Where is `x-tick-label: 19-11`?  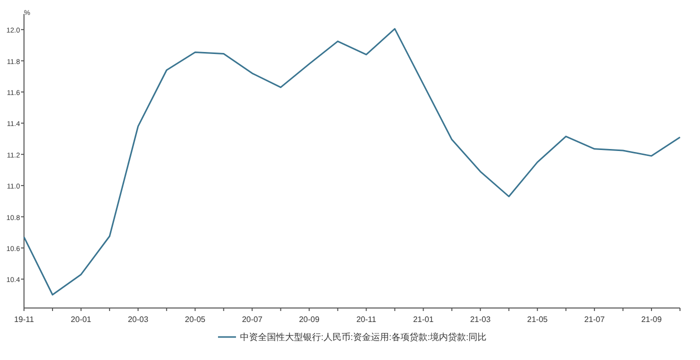
x-tick-label: 19-11 is located at coordinates (24, 319).